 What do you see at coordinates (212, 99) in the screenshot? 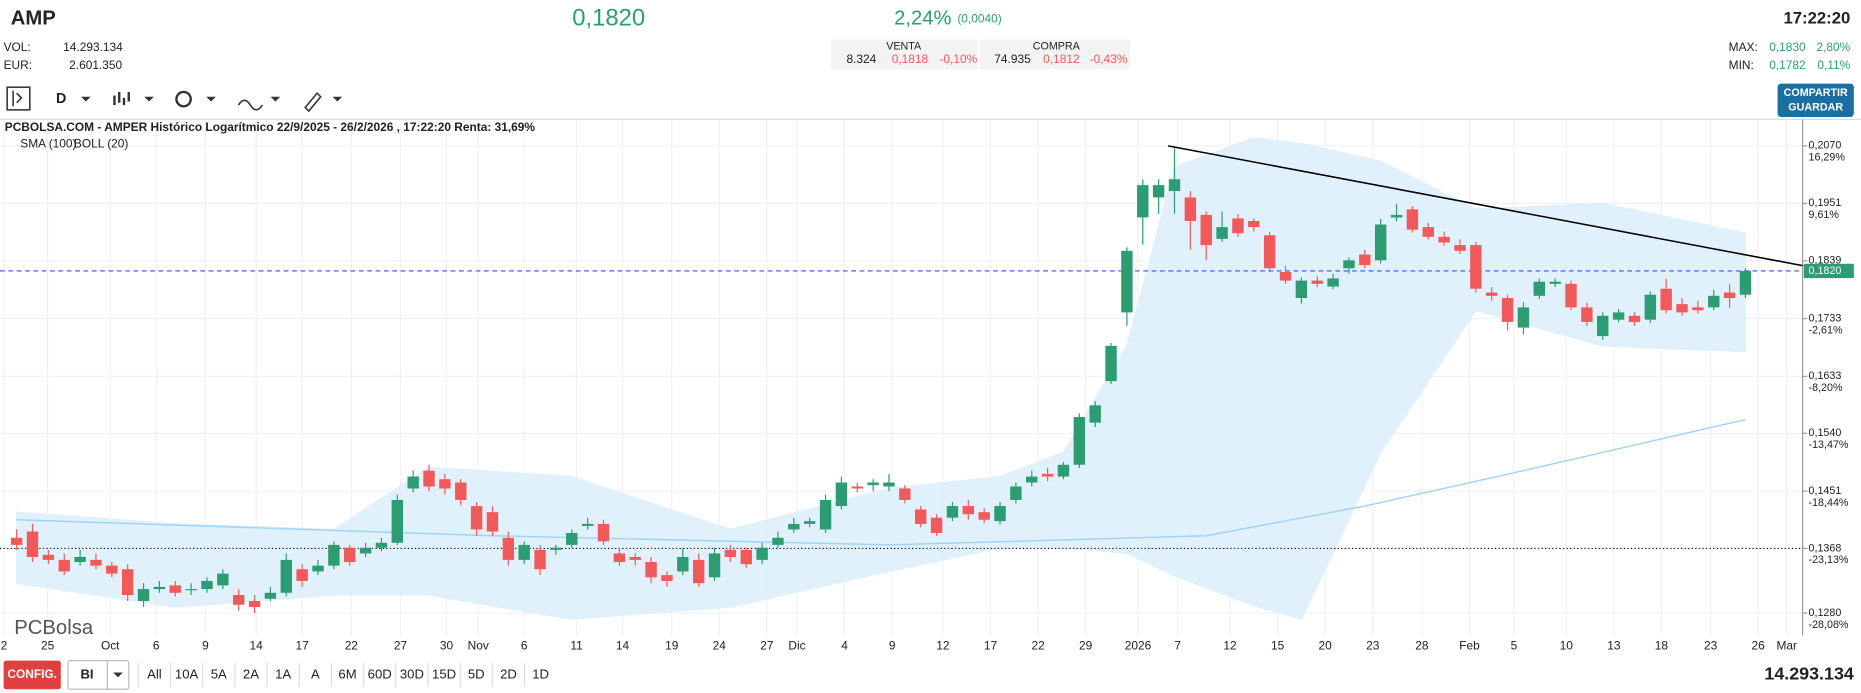
I see `dropdown-arrows` at bounding box center [212, 99].